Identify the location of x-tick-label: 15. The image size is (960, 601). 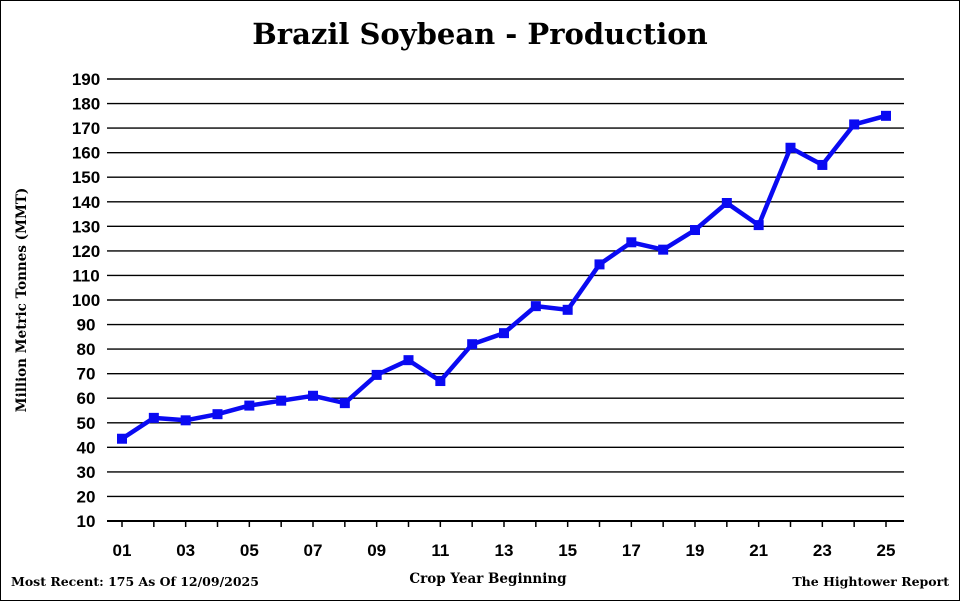
(567, 550).